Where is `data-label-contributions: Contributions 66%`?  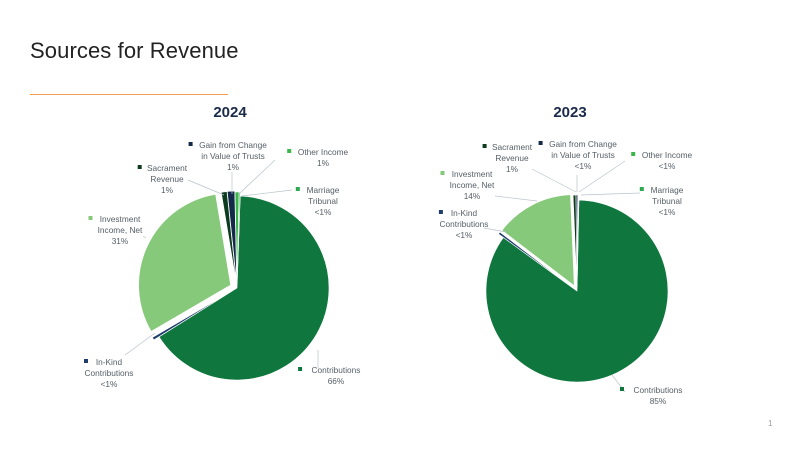 data-label-contributions: Contributions 66% is located at coordinates (336, 375).